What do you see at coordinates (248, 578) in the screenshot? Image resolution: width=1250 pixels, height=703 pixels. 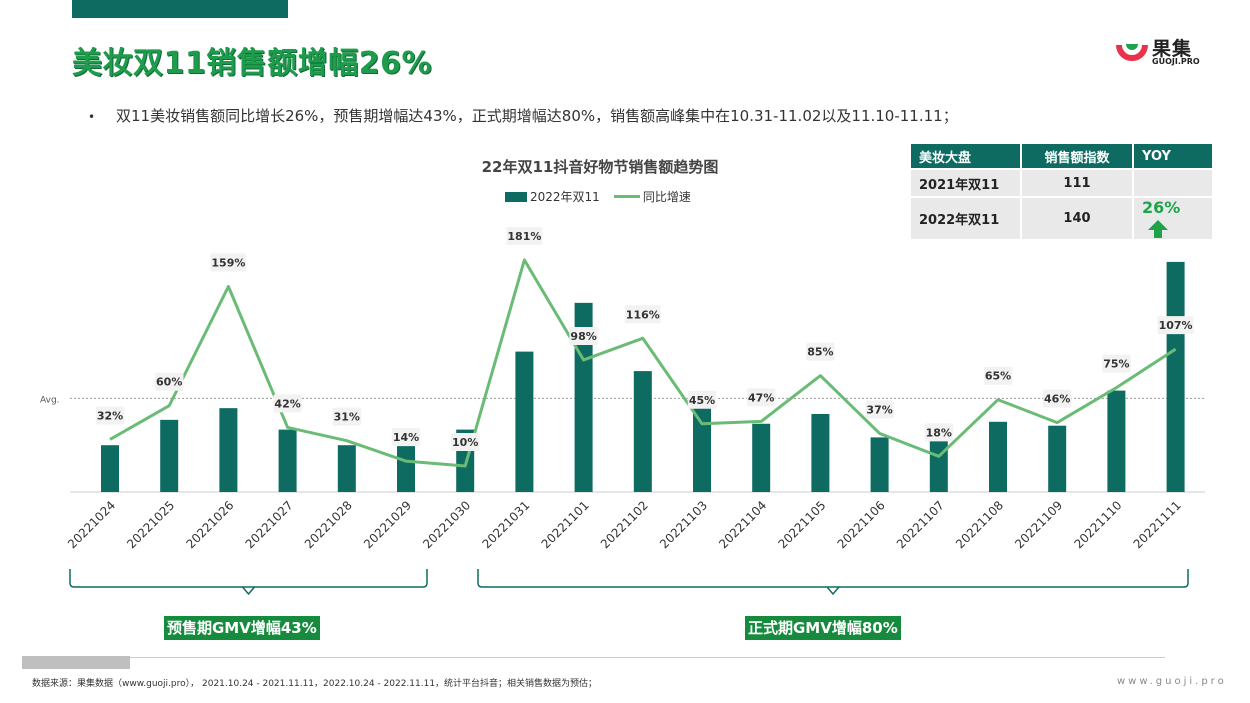 I see `presale-brace` at bounding box center [248, 578].